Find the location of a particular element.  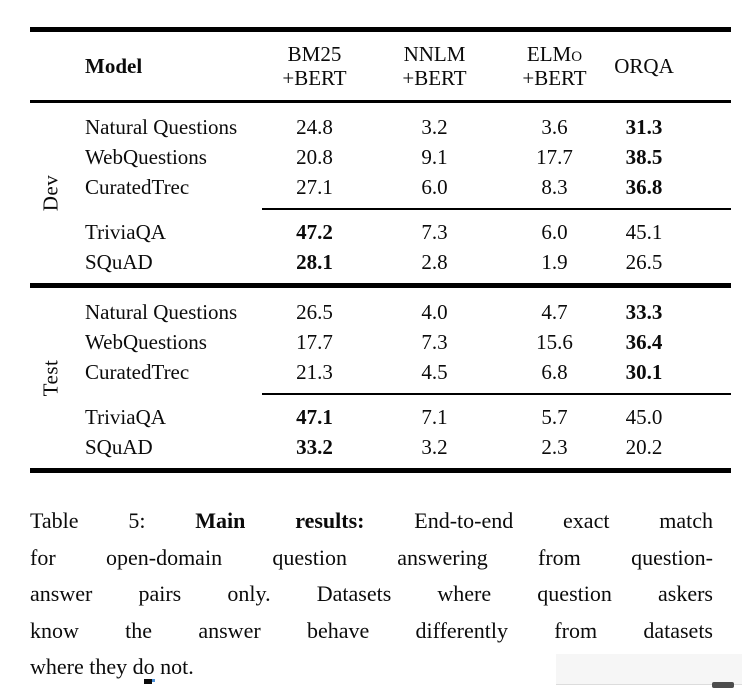

value-elmo-bert: 6.0 is located at coordinates (554, 231).